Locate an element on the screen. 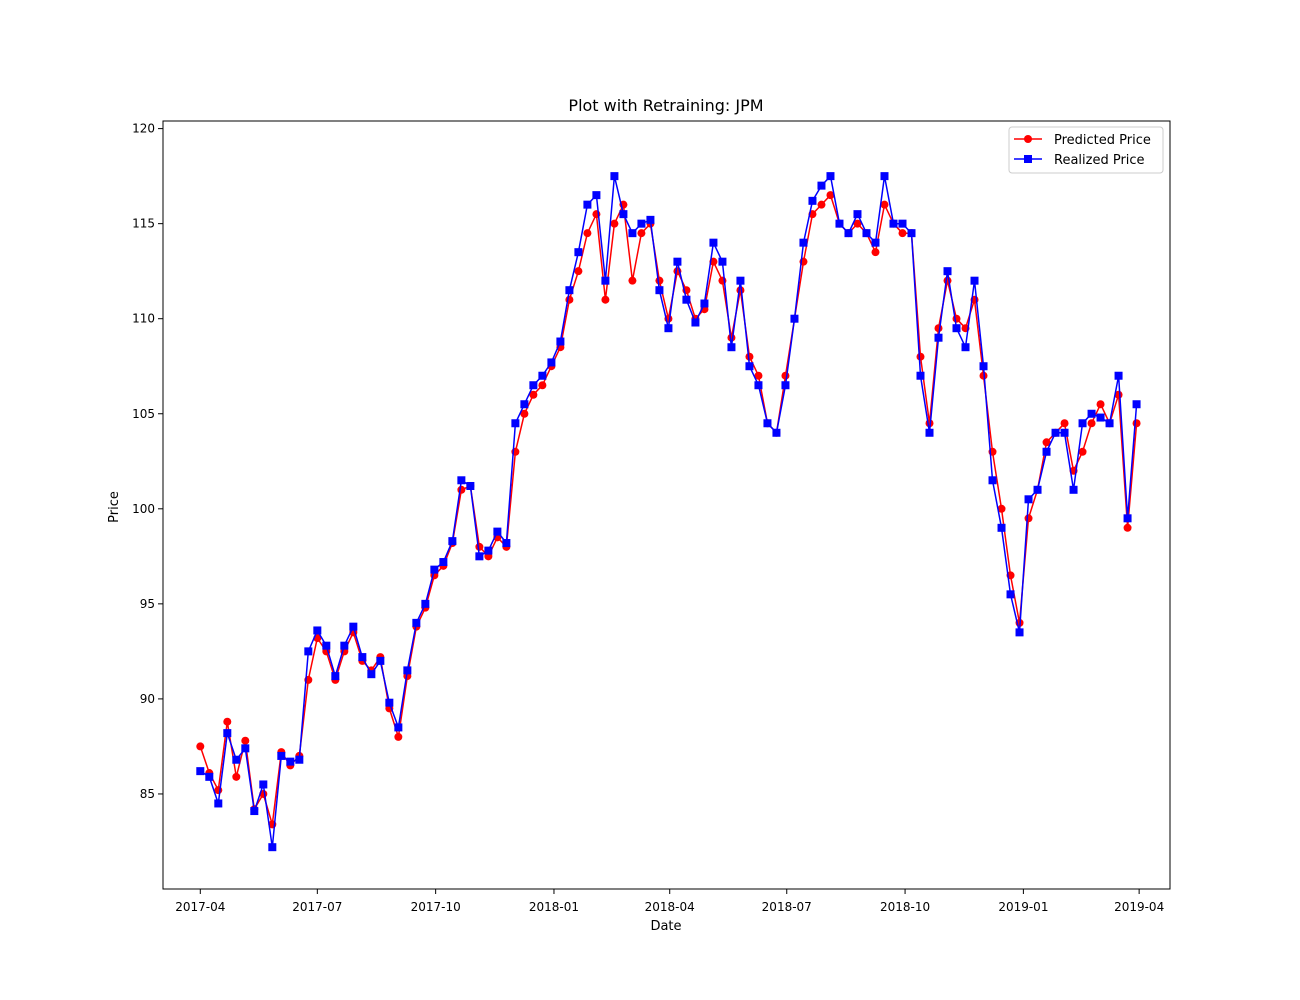 The width and height of the screenshot is (1300, 1000). legend-box is located at coordinates (1086, 150).